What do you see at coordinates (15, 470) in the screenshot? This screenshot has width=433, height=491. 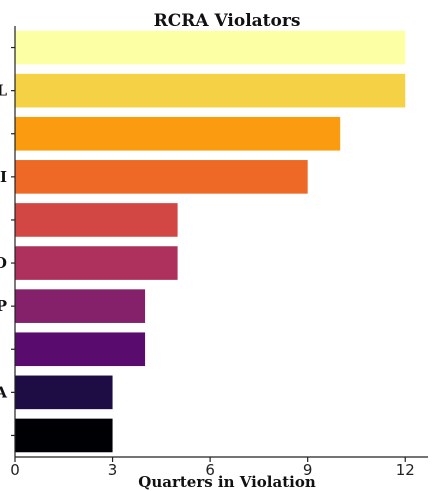 I see `x-tick-label-0: 0` at bounding box center [15, 470].